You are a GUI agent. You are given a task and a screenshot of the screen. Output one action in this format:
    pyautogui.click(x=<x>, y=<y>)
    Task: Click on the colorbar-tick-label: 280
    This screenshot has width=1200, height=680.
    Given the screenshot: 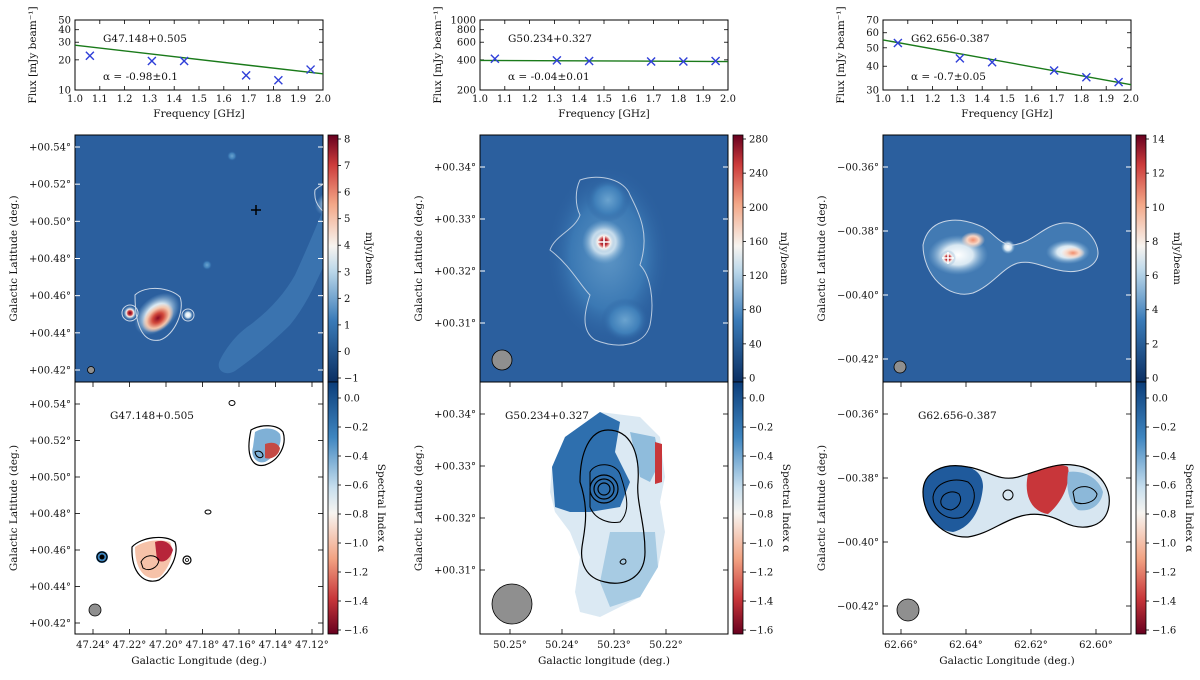 What is the action you would take?
    pyautogui.click(x=758, y=140)
    